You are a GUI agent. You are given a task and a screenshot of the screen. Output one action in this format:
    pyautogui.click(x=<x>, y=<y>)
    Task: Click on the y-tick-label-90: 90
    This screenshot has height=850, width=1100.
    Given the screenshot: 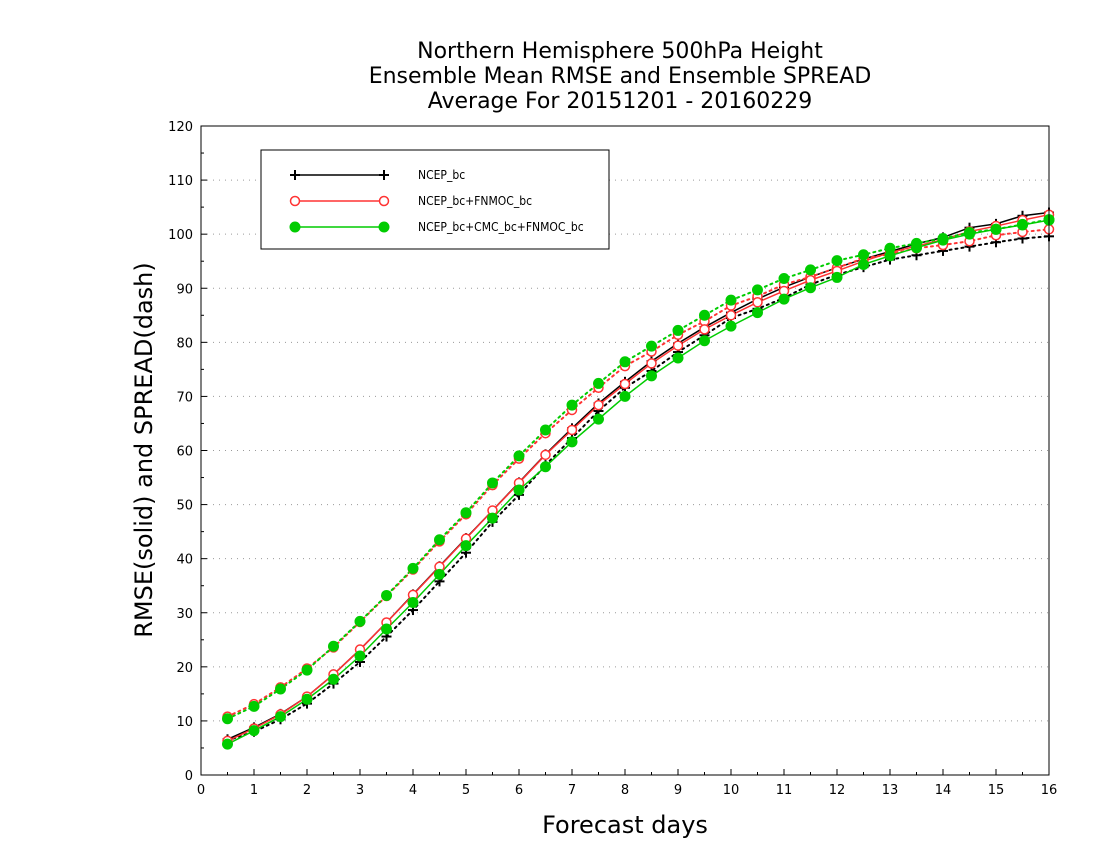 What is the action you would take?
    pyautogui.click(x=184, y=289)
    